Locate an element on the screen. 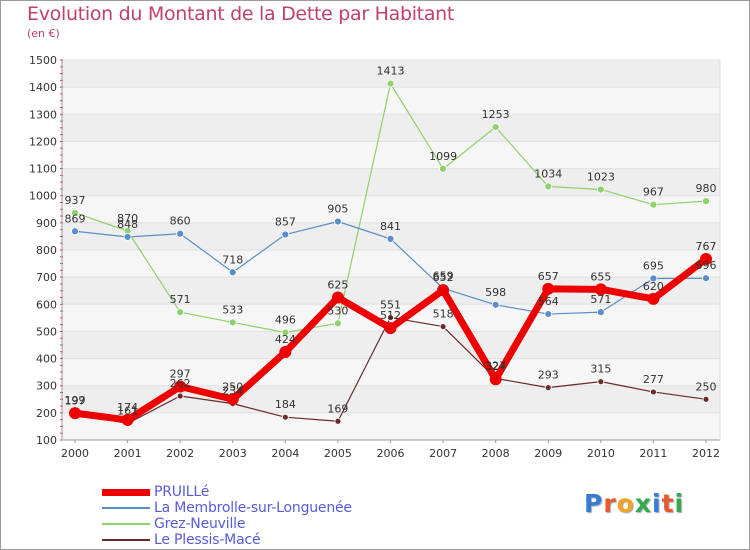  x-tick-label: 2001 is located at coordinates (128, 453).